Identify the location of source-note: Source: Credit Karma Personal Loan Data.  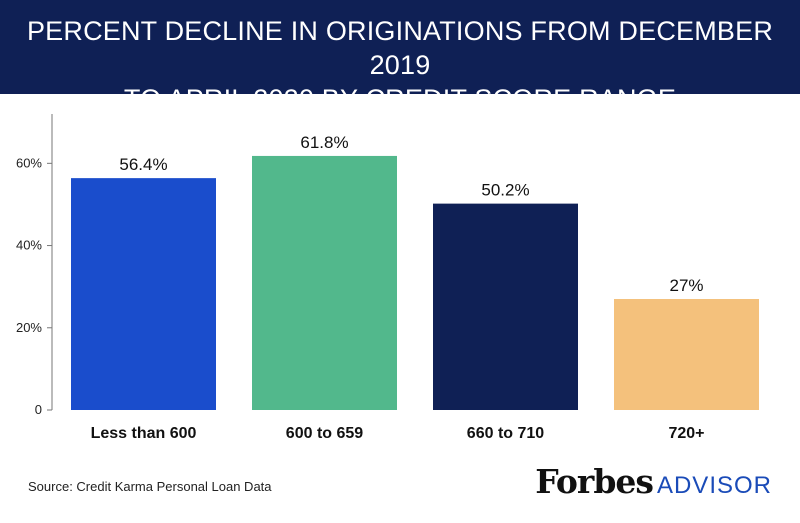
(150, 486).